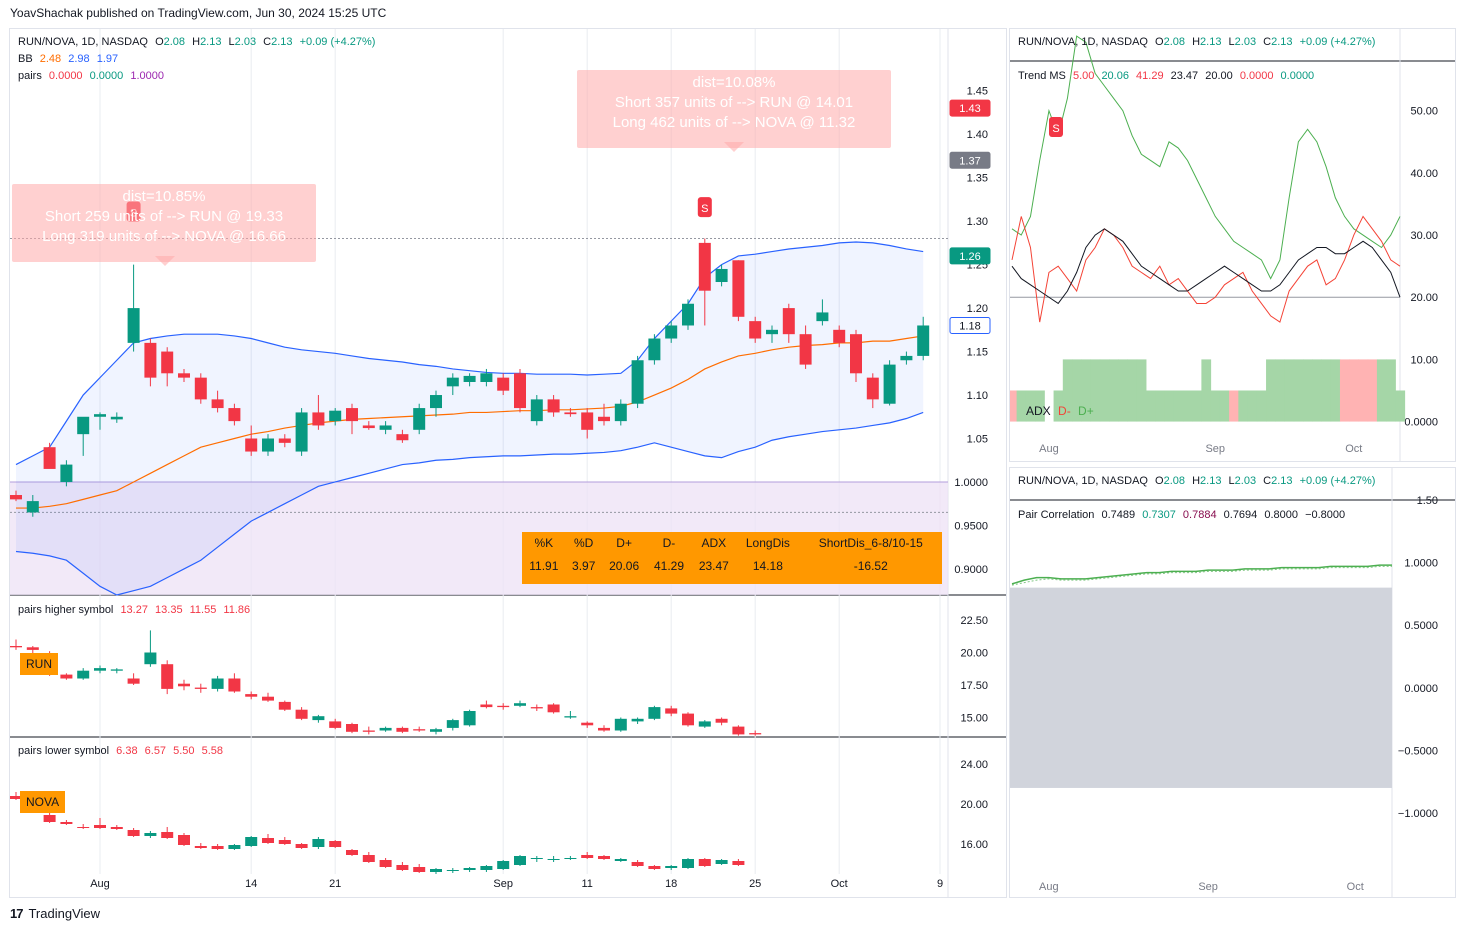 The height and width of the screenshot is (934, 1464). Describe the element at coordinates (767, 543) in the screenshot. I see `stats-h-longdis: LongDis` at that location.